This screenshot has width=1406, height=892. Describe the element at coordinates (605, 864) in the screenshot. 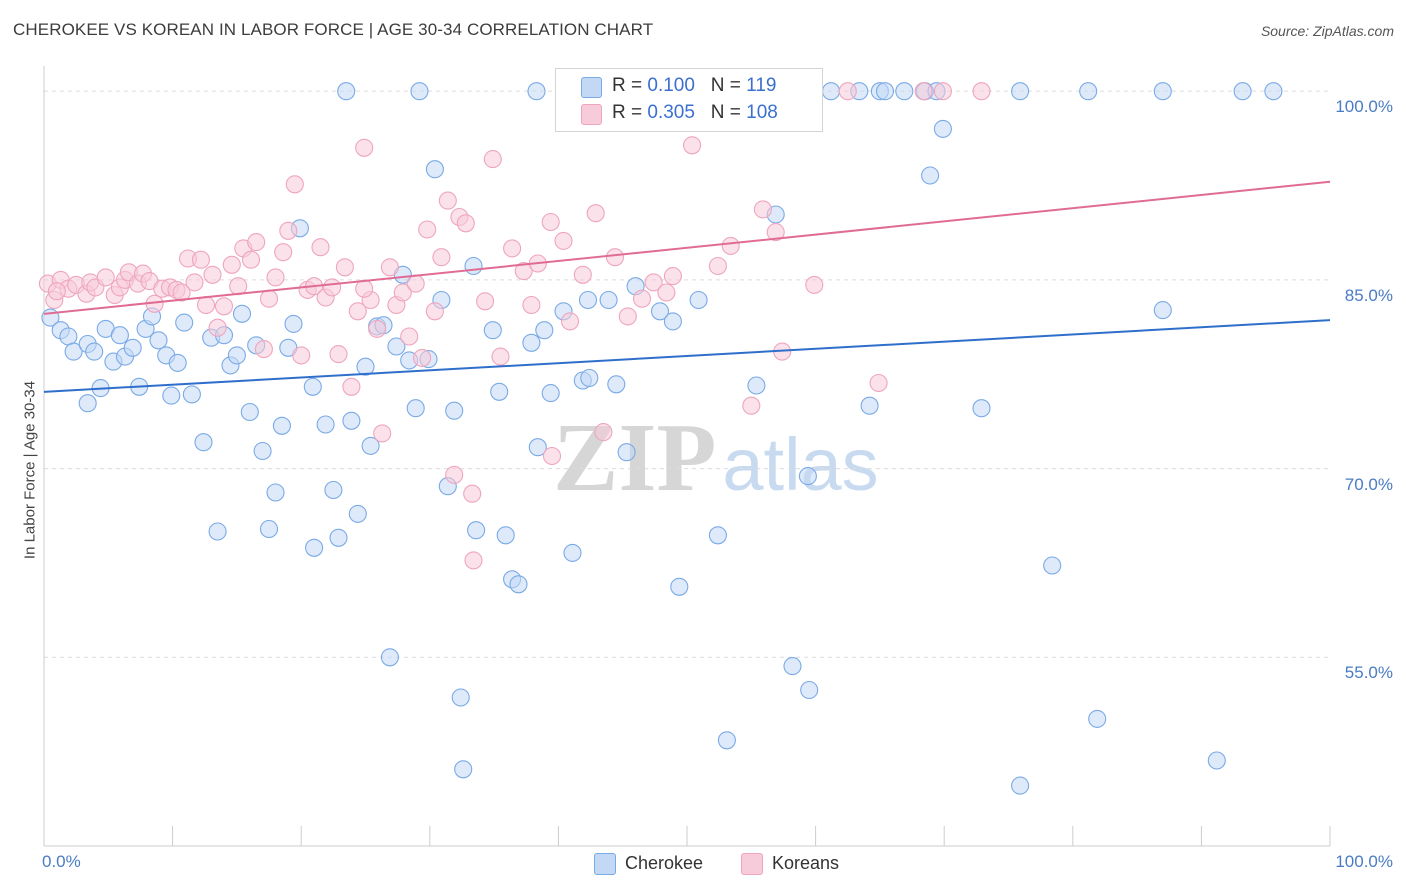

I see `legend-swatch-cherokee` at that location.